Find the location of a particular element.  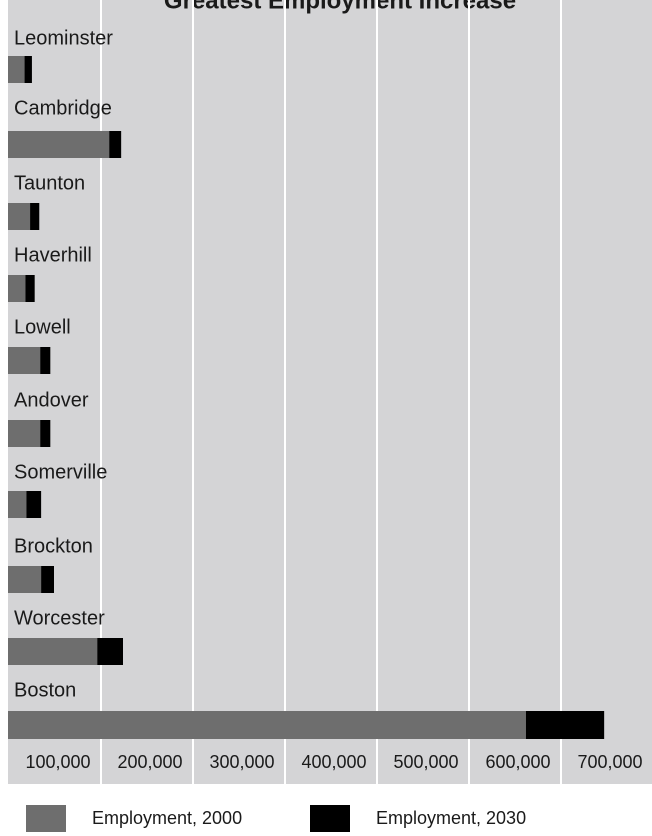

category-label-brockton: Brockton is located at coordinates (53, 546).